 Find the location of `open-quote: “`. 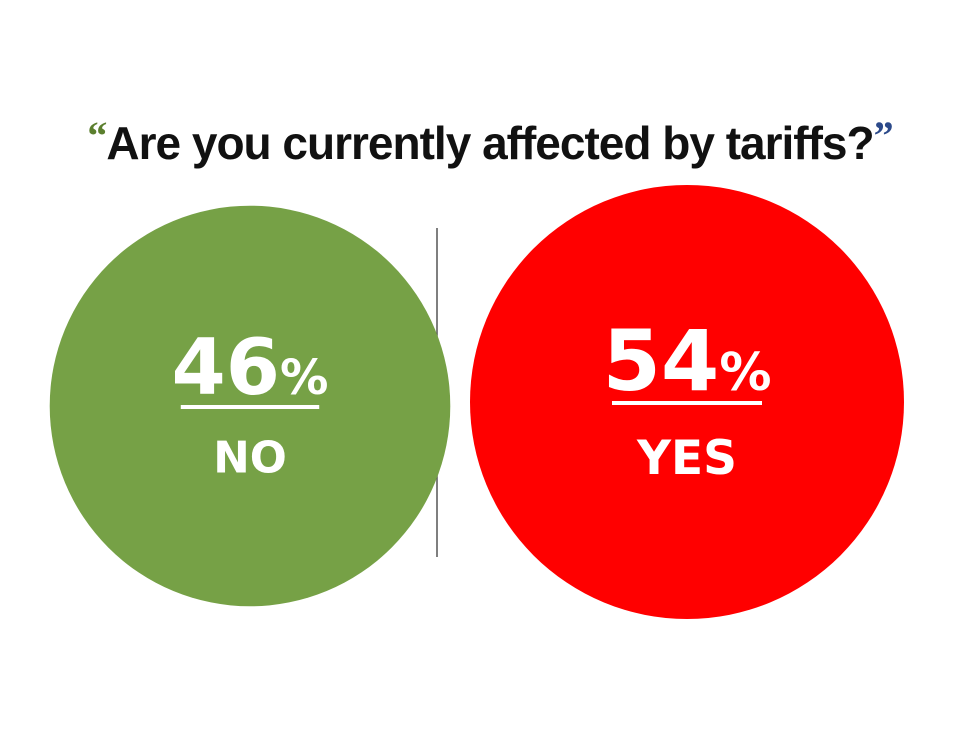

open-quote: “ is located at coordinates (97, 135).